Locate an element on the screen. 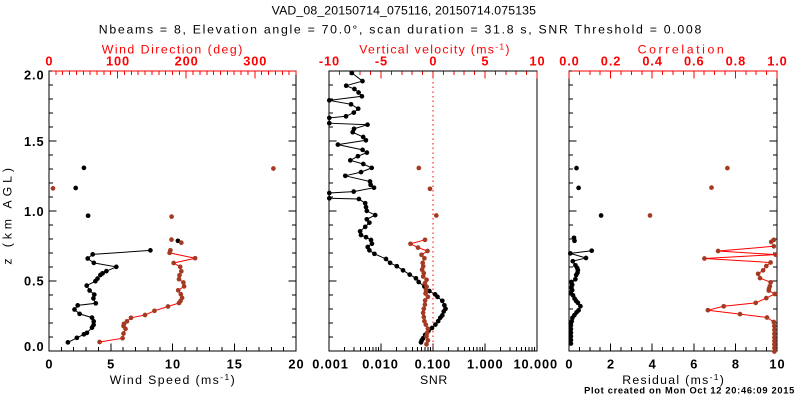  svg-text: 0.010 is located at coordinates (380, 363).